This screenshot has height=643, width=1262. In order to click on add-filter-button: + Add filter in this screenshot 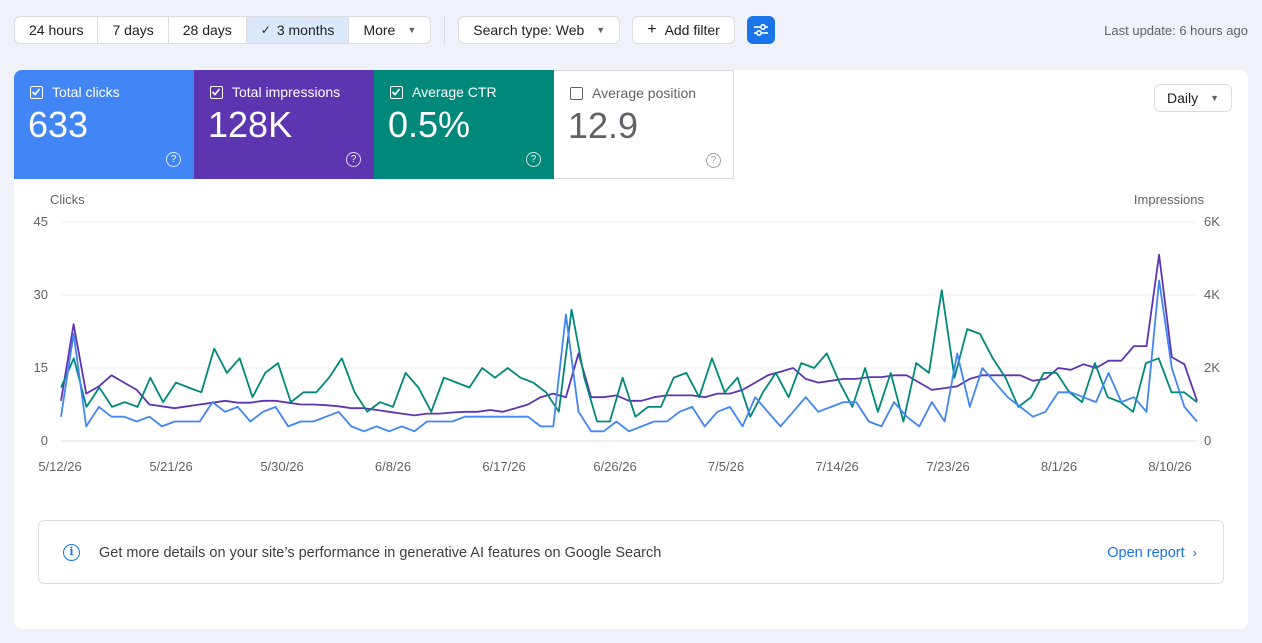, I will do `click(683, 30)`.